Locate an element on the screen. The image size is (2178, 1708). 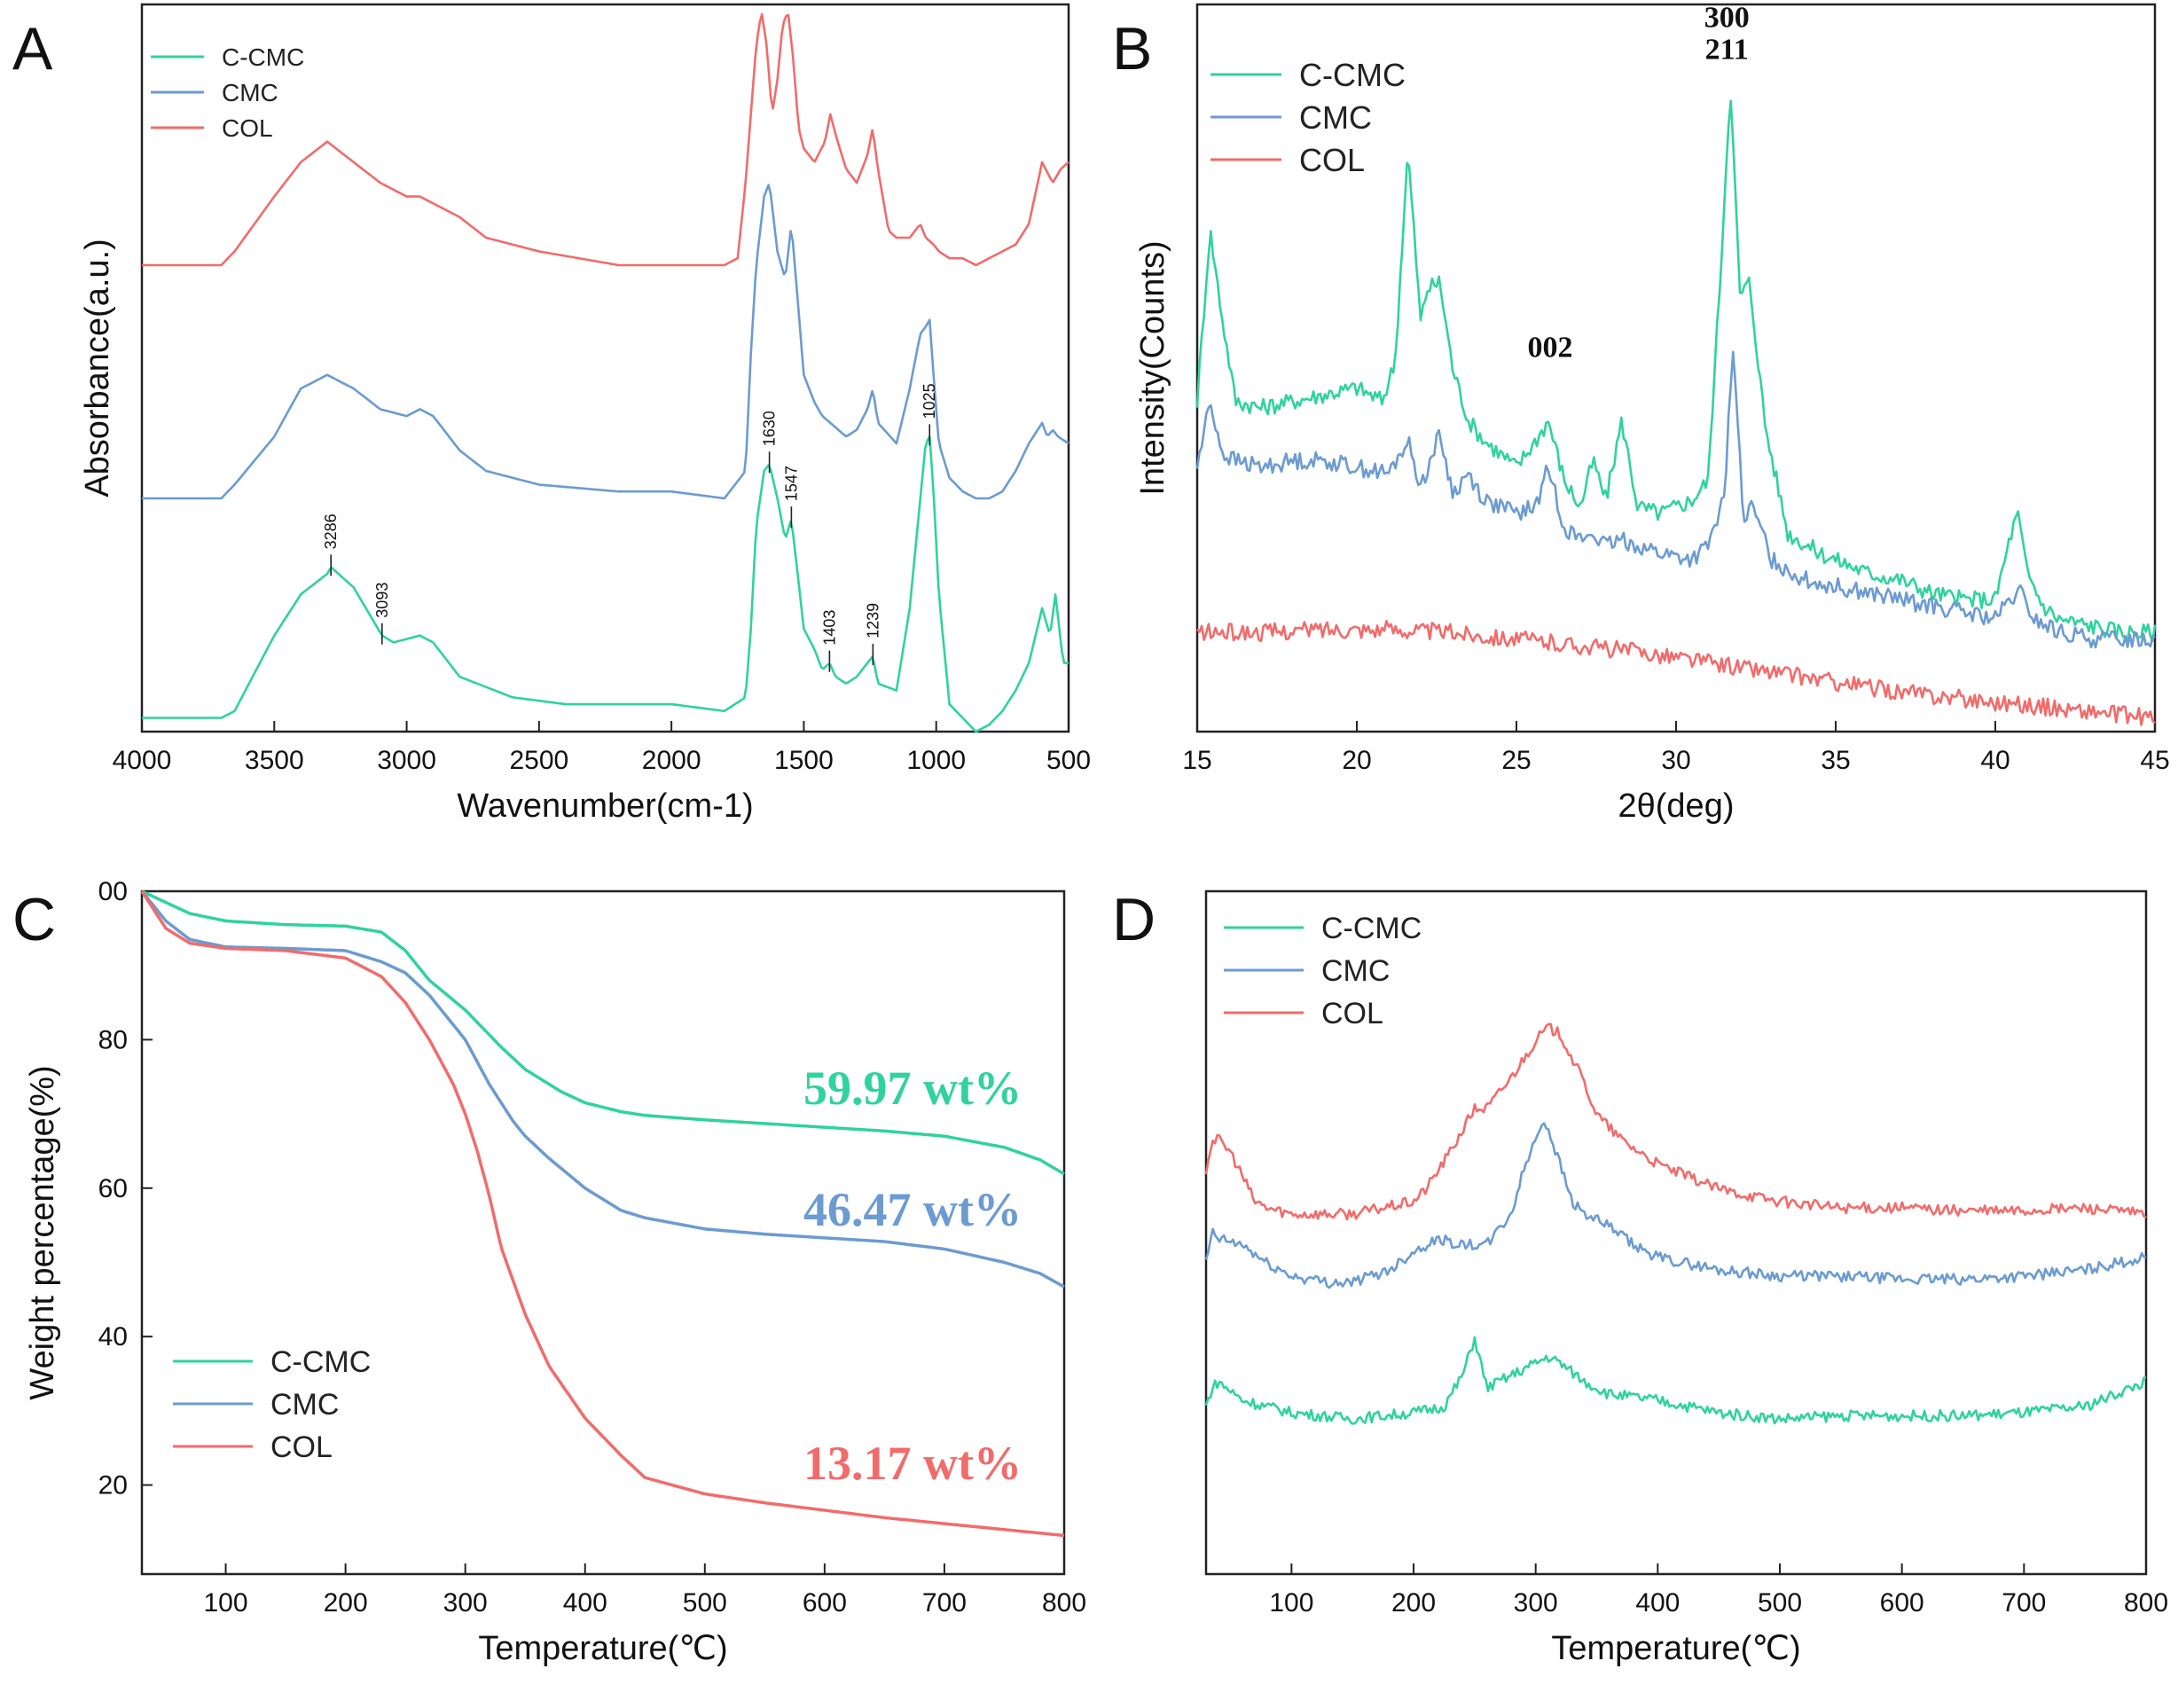
peak-label-002: 002 is located at coordinates (1550, 348).